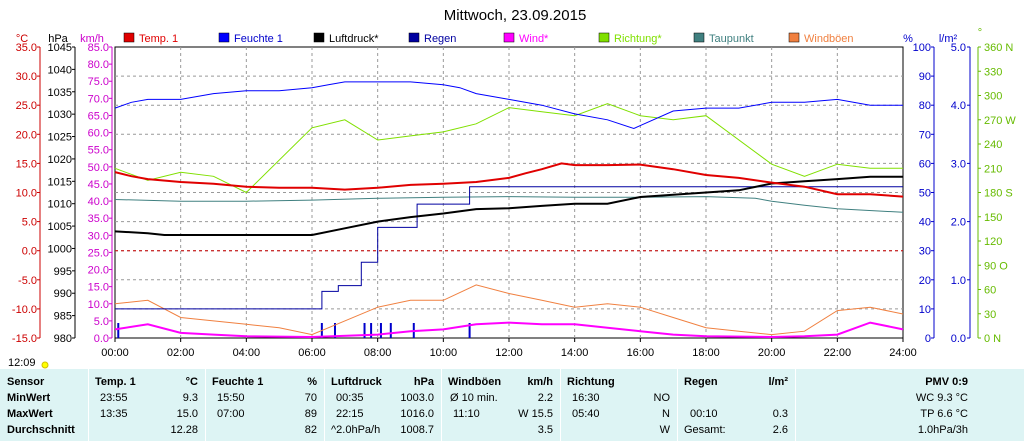  Describe the element at coordinates (98, 65) in the screenshot. I see `wind-axis-tick-label: 80.0` at that location.